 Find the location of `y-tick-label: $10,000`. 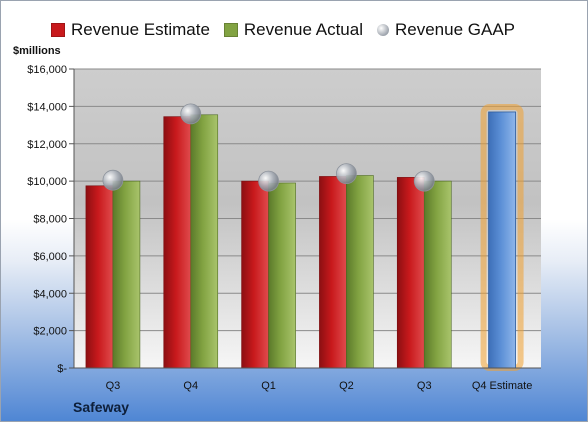

y-tick-label: $10,000 is located at coordinates (47, 182).